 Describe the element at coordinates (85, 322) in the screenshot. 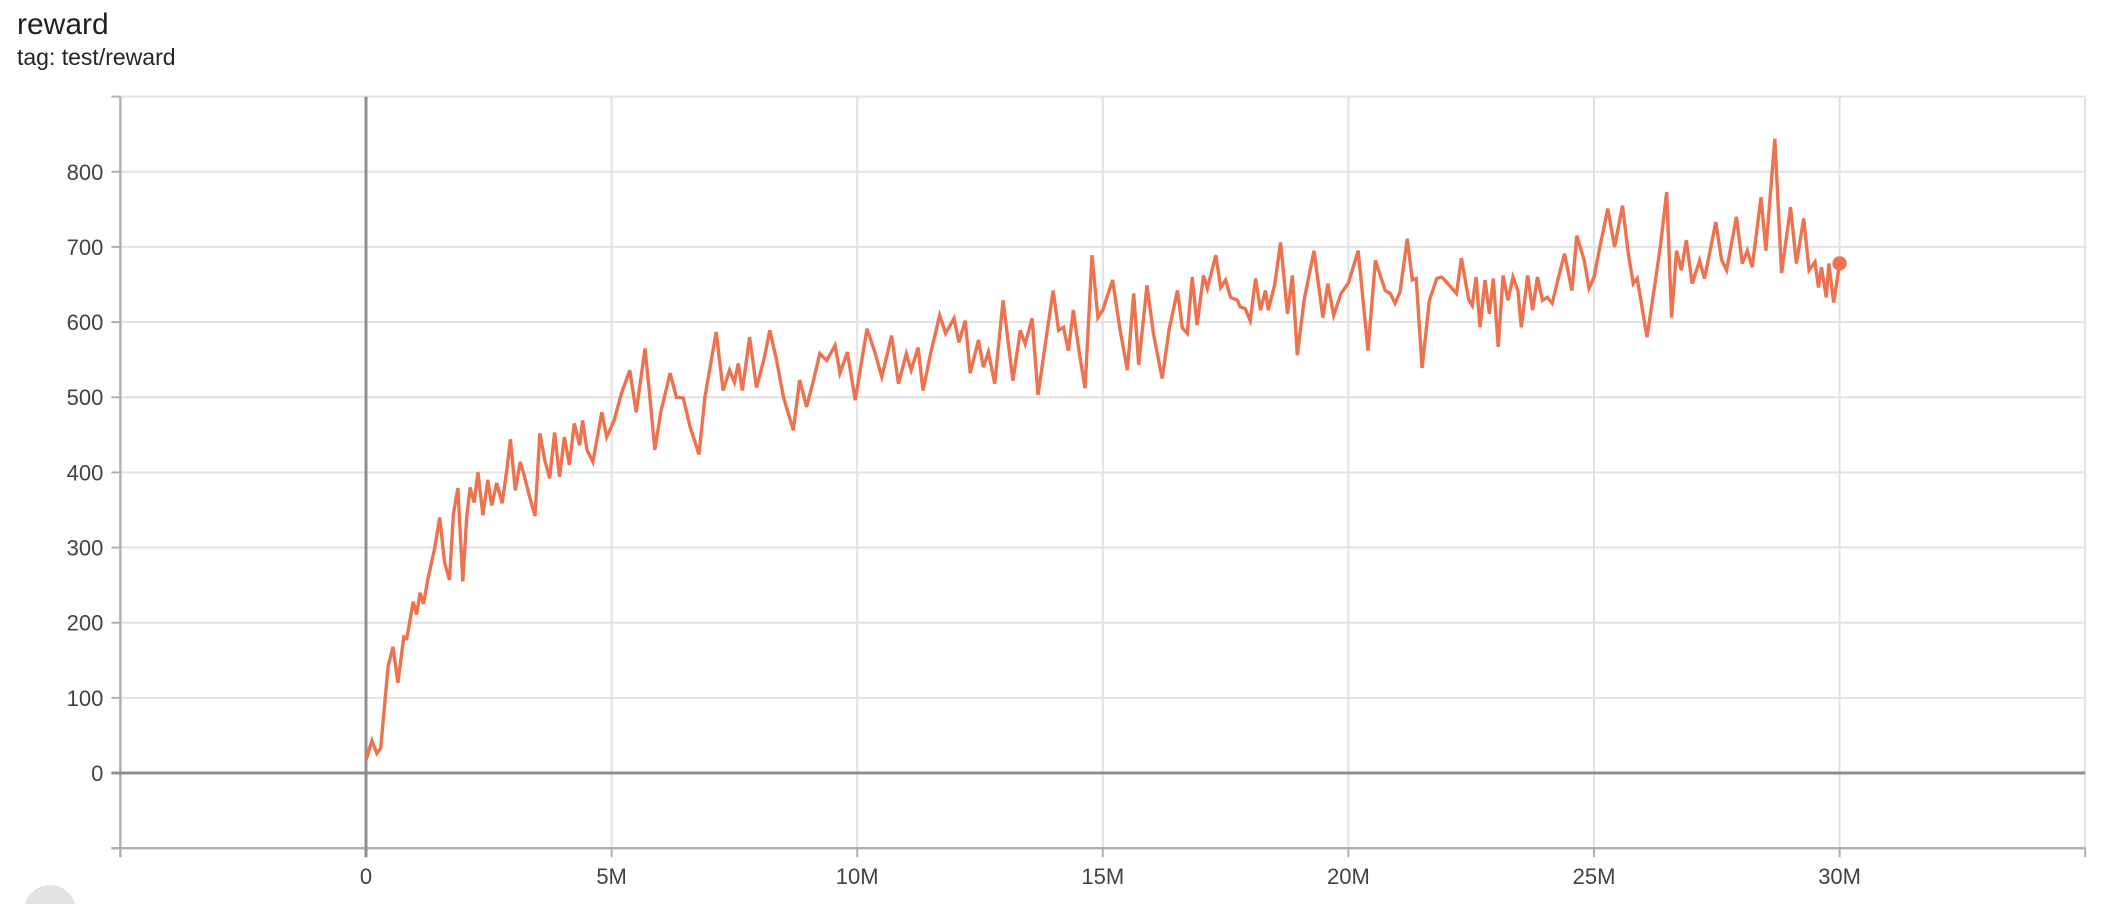

I see `y-tick-label: 600` at that location.